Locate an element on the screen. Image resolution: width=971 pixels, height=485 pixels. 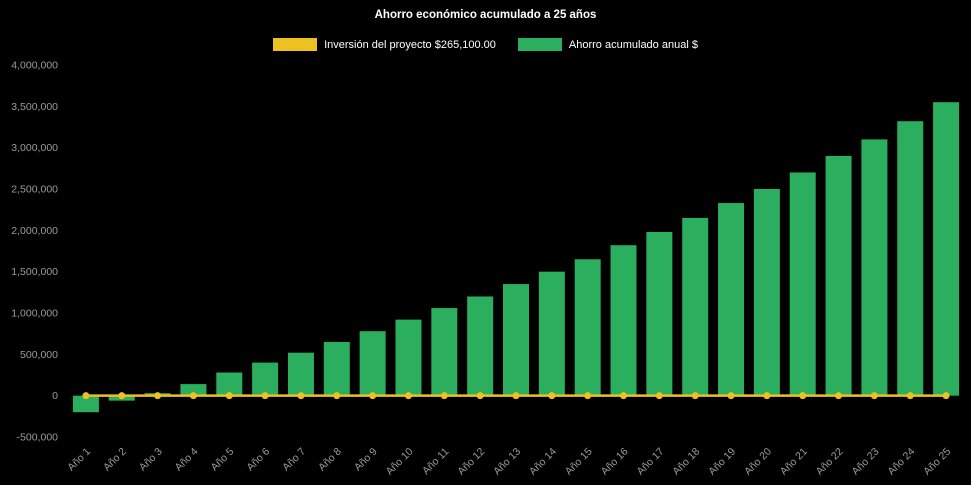
x-axis-label: Año 12 is located at coordinates (471, 462).